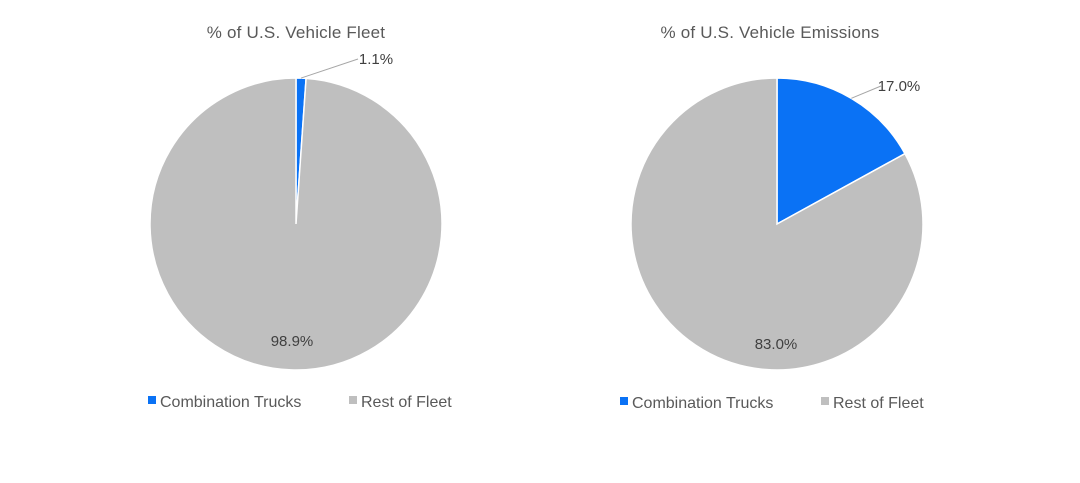  I want to click on data-label-combination-trucks: 17.0%, so click(899, 86).